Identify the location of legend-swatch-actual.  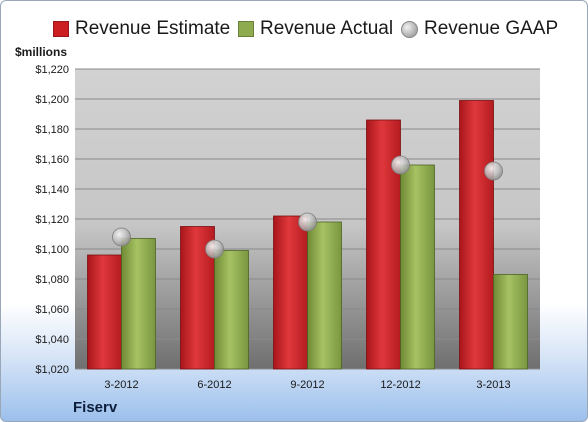
(246, 29).